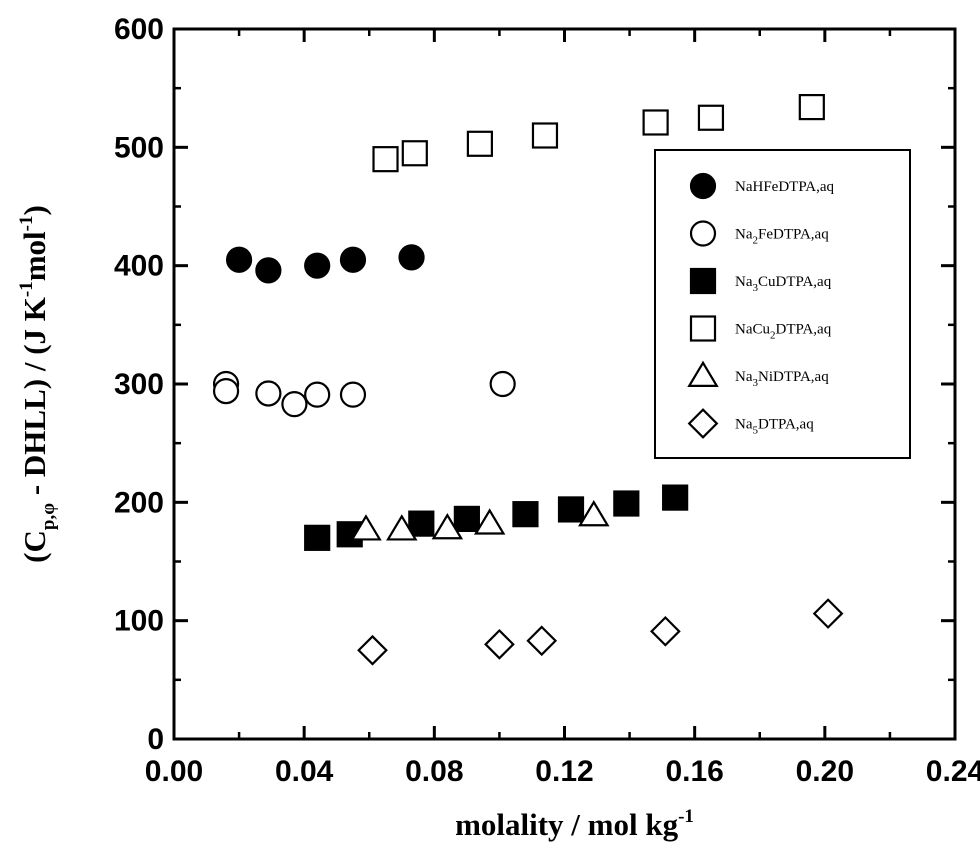  Describe the element at coordinates (155, 739) in the screenshot. I see `y-tick-label: 0` at that location.